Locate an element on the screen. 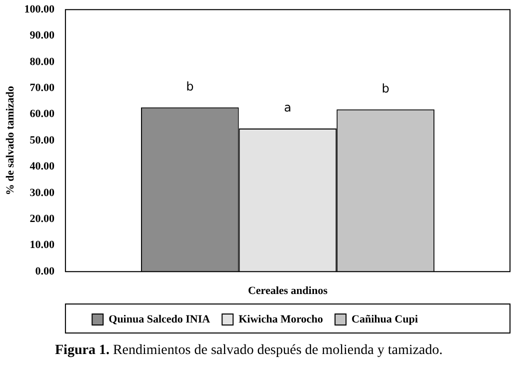 This screenshot has width=516, height=371. y-tick-label: 20.00 is located at coordinates (42, 219).